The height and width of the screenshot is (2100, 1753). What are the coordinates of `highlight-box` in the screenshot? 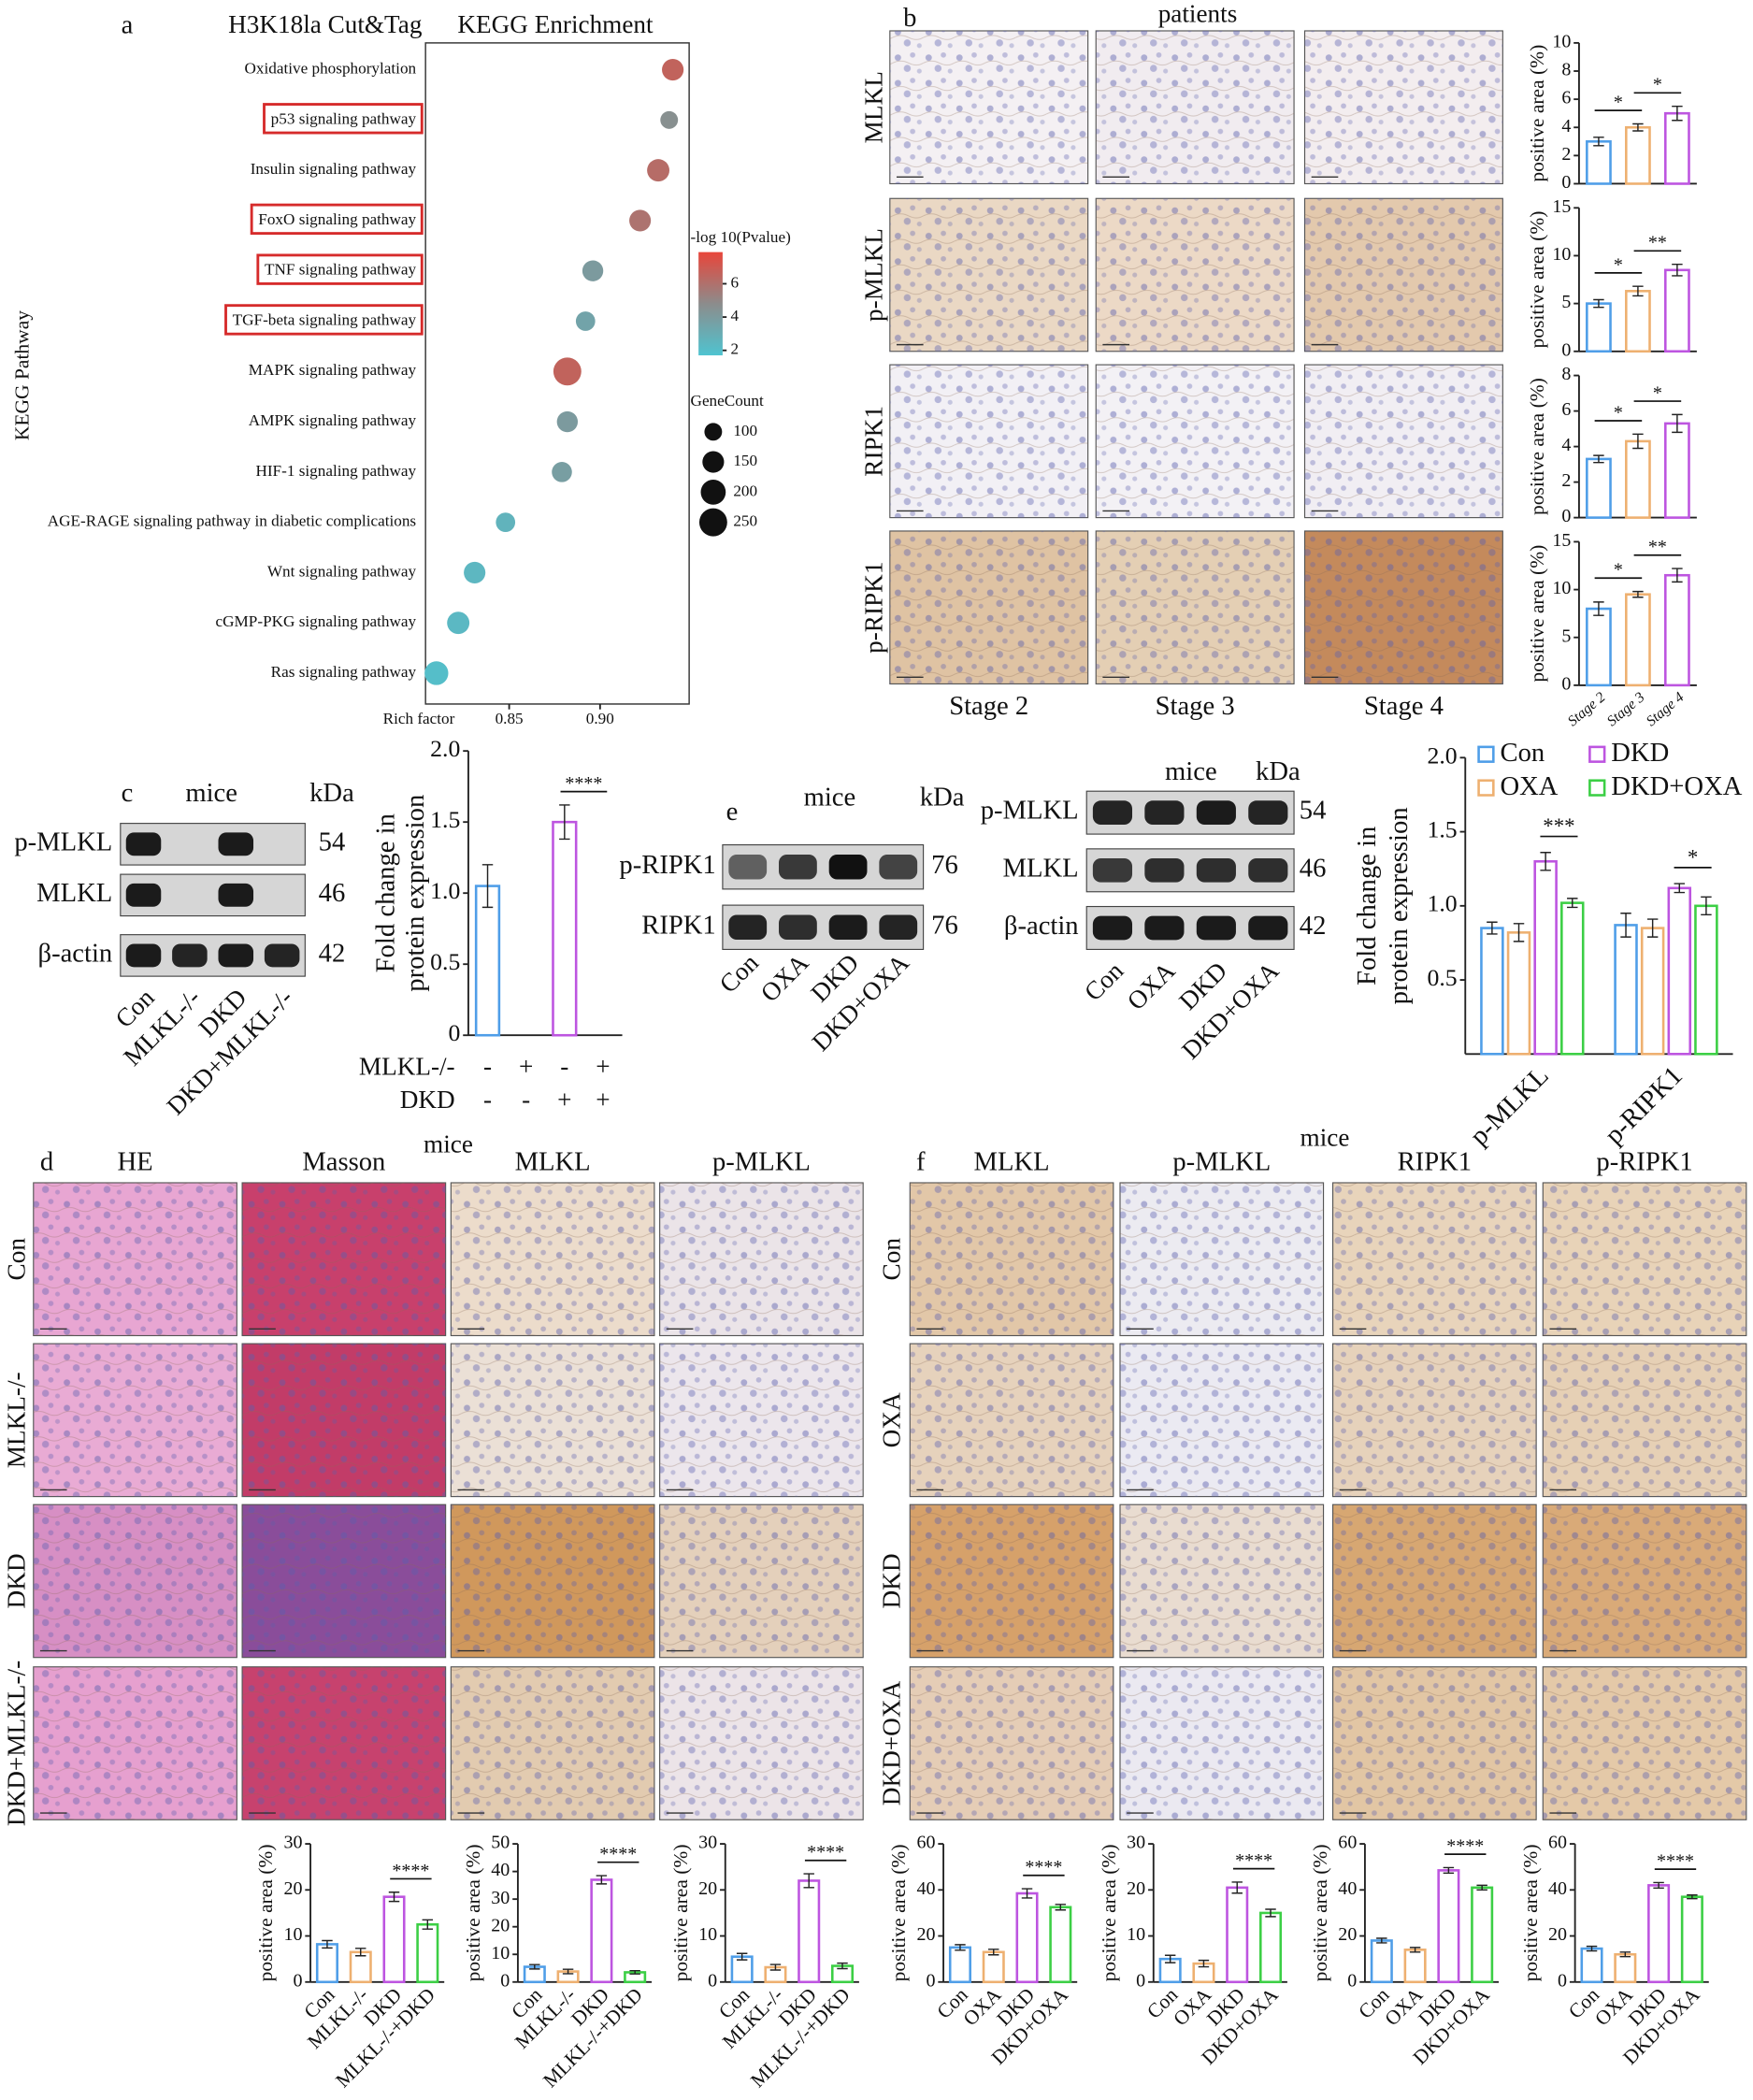 It's located at (343, 119).